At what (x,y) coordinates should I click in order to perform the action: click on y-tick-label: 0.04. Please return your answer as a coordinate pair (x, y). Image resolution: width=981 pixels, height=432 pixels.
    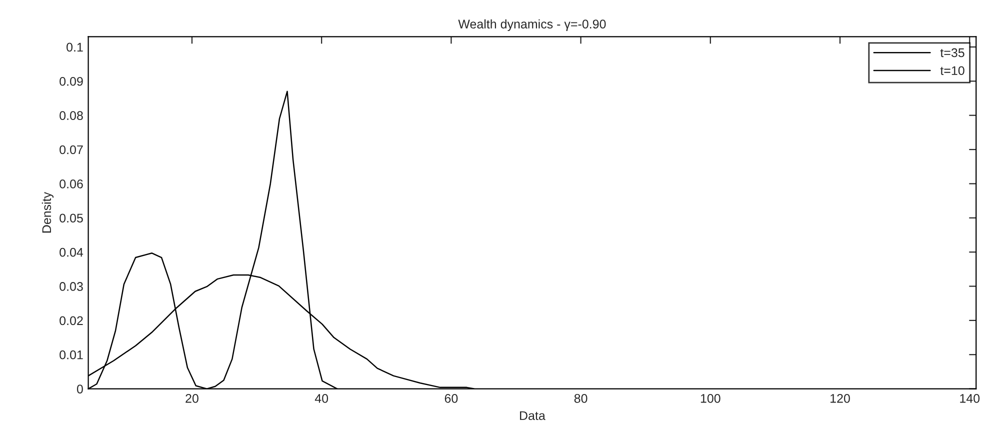
    Looking at the image, I should click on (72, 252).